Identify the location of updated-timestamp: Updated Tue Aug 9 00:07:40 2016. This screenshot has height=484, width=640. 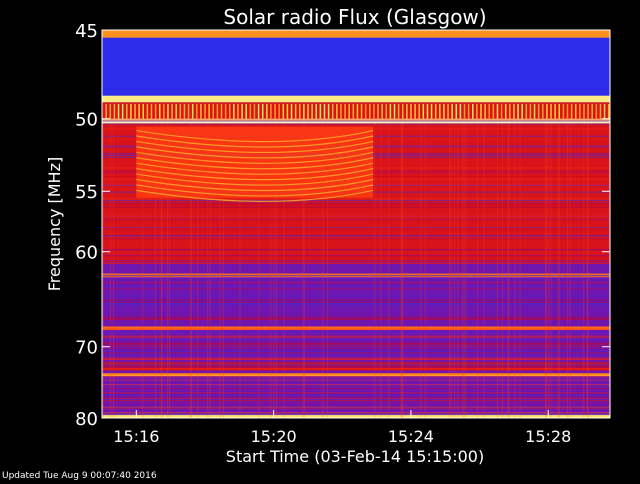
(79, 475).